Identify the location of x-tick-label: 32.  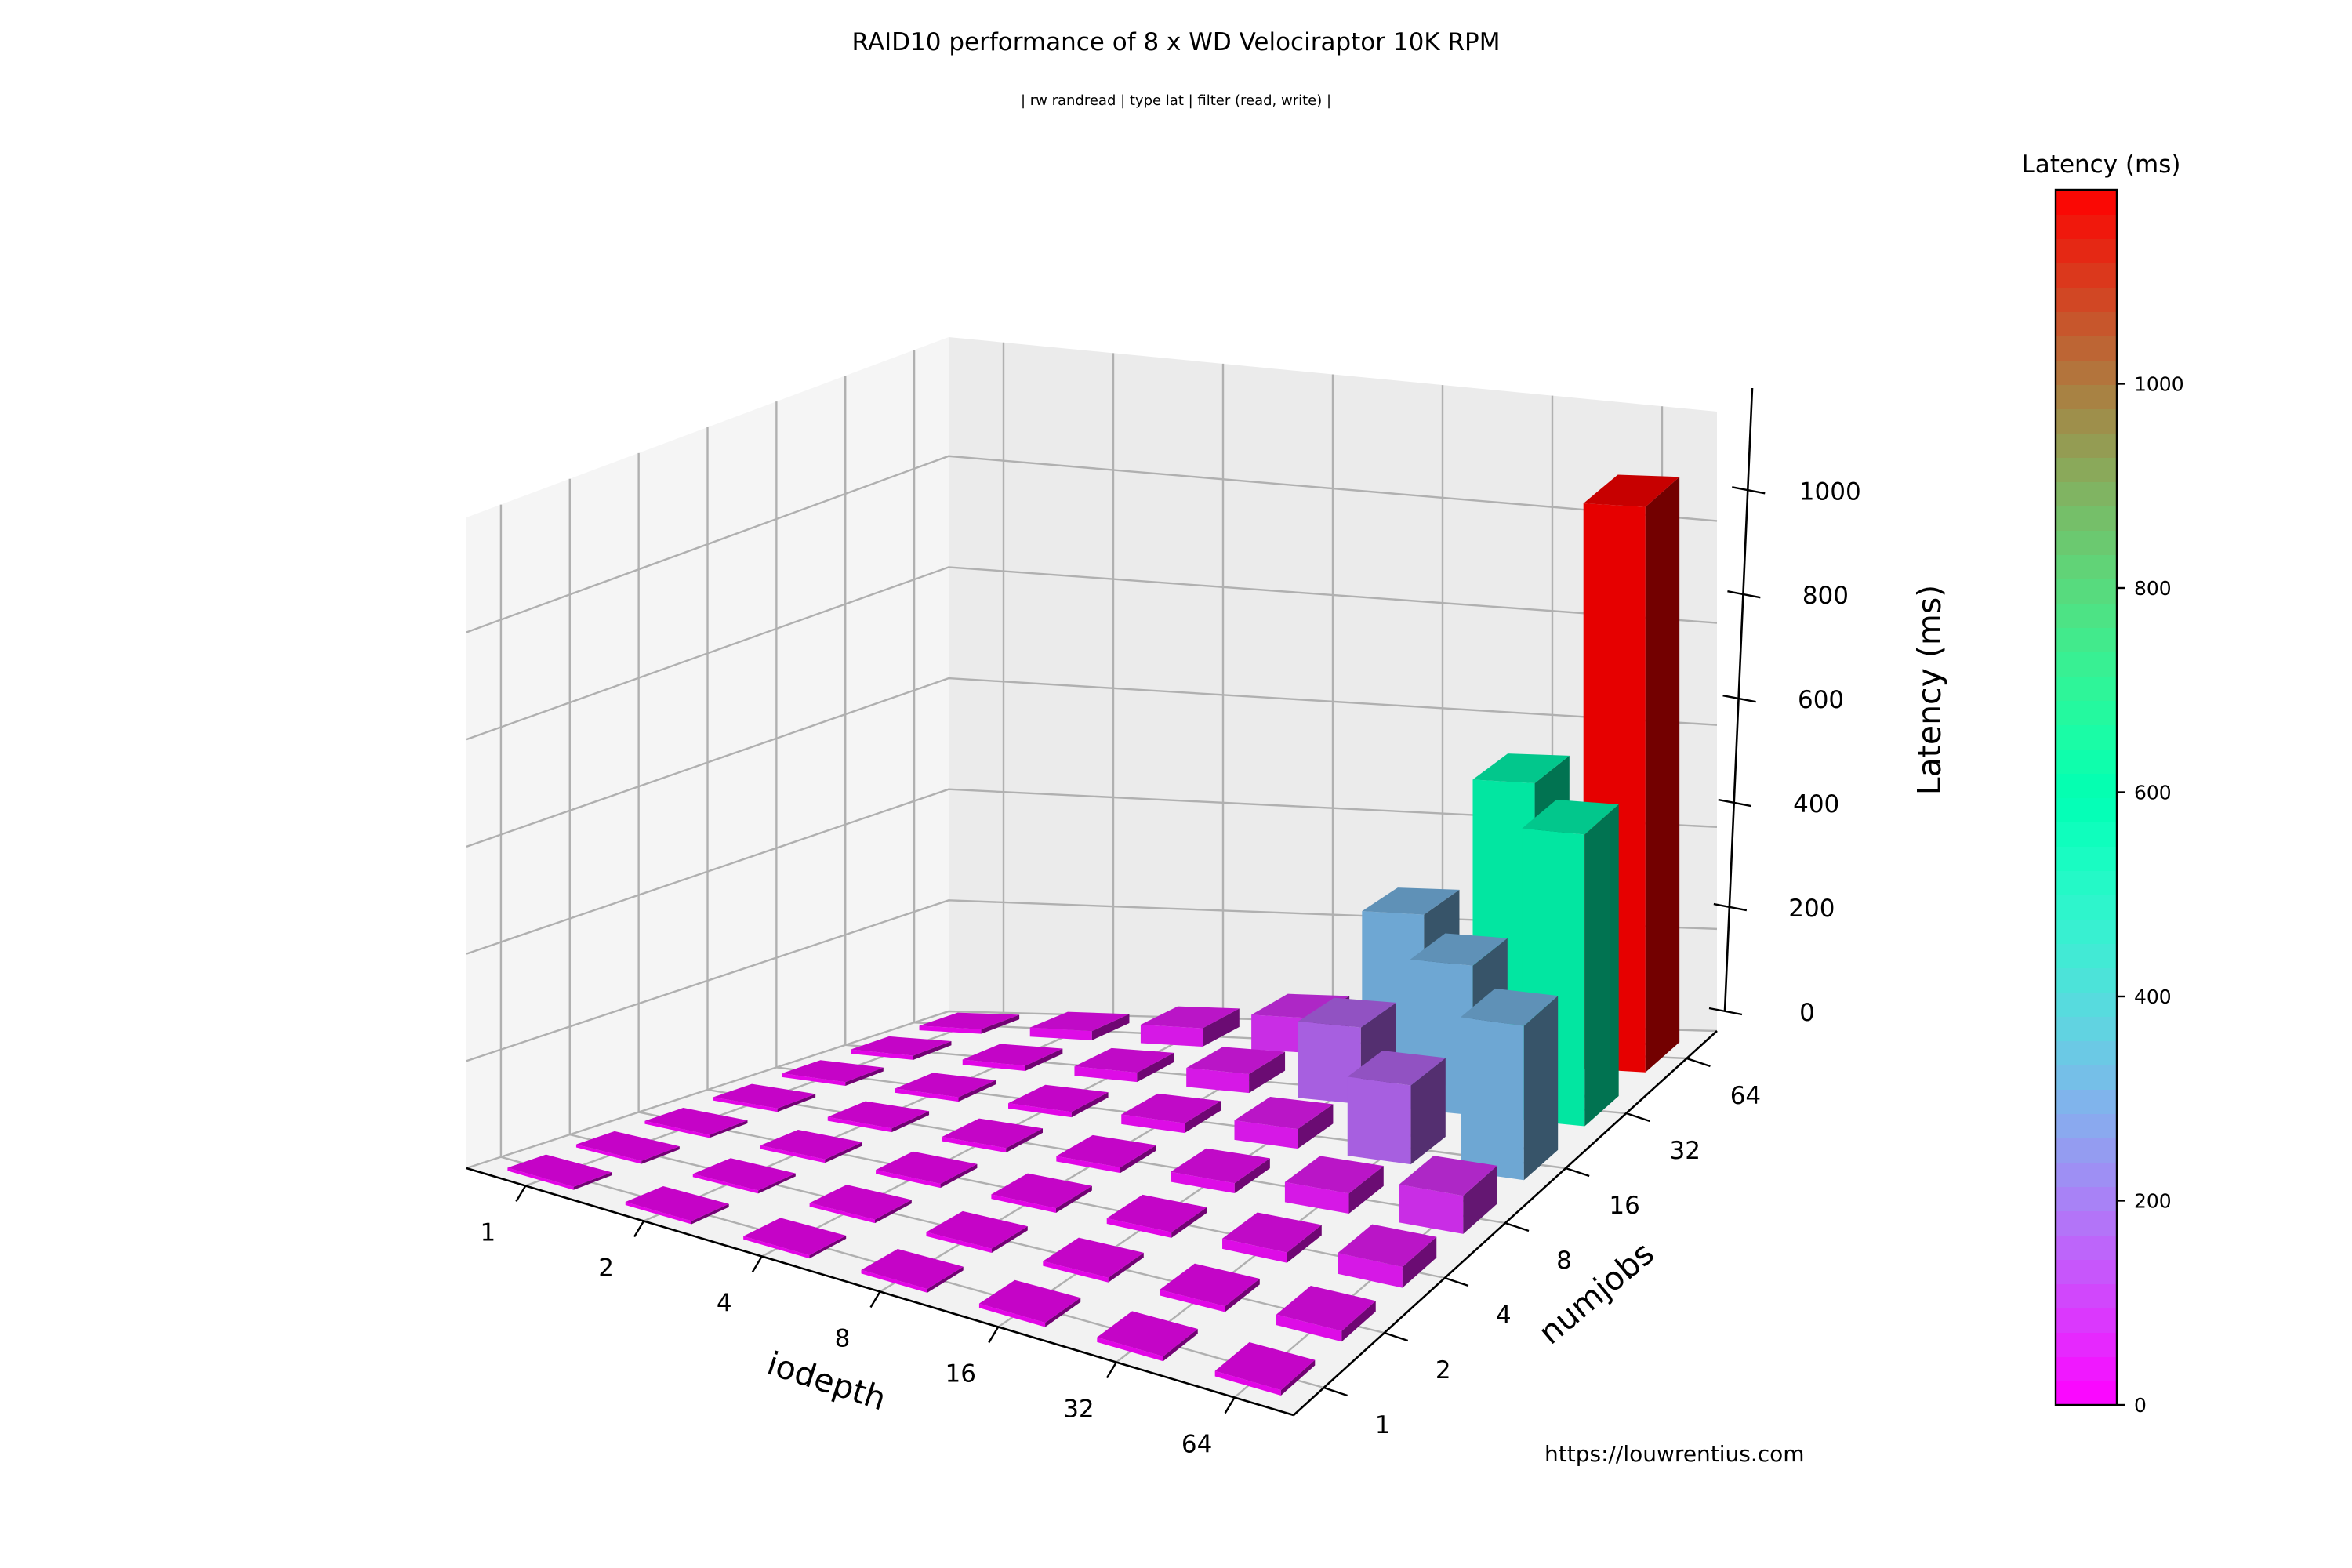
(1078, 1410).